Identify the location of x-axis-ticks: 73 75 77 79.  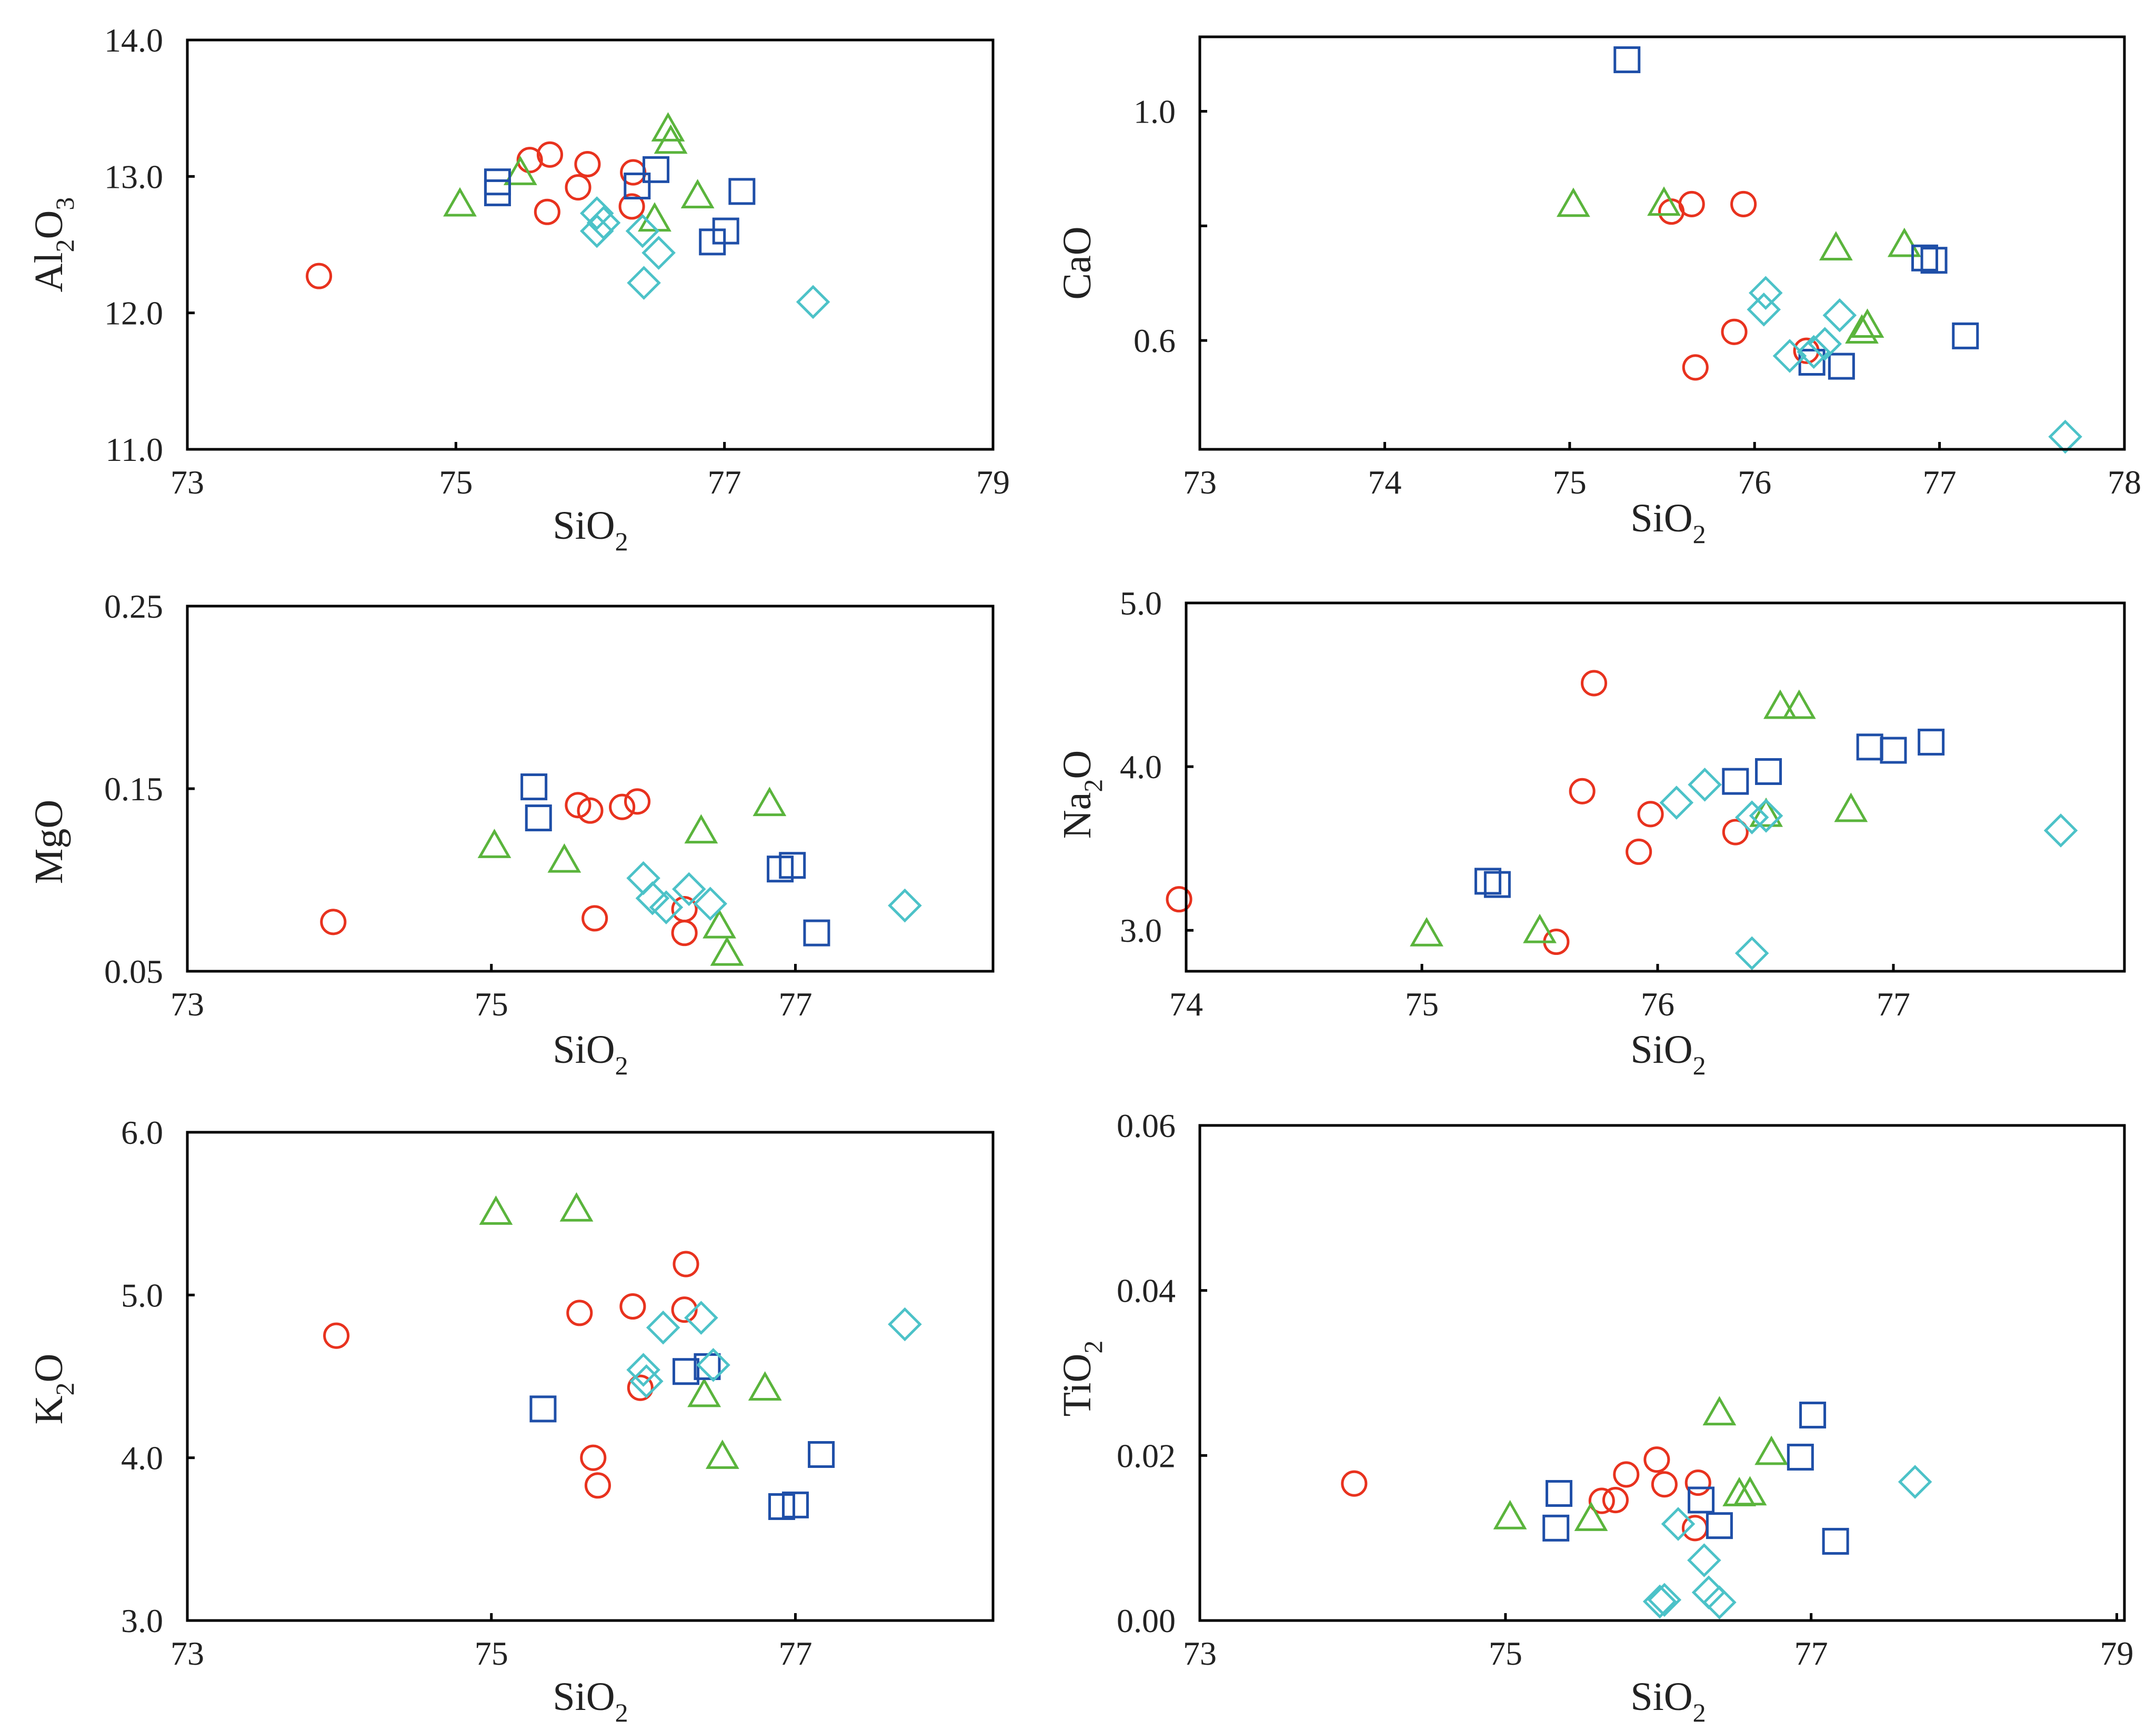
(590, 472).